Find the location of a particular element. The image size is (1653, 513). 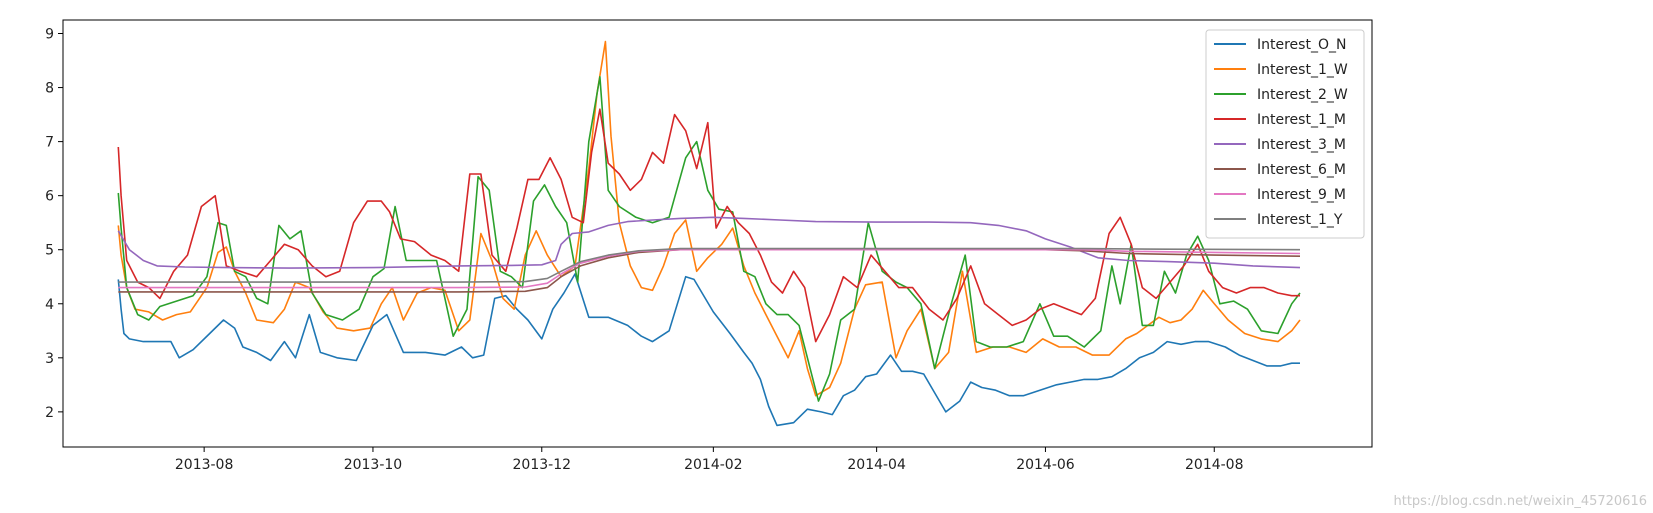

x-tick-label: 2014-06 is located at coordinates (1045, 465).